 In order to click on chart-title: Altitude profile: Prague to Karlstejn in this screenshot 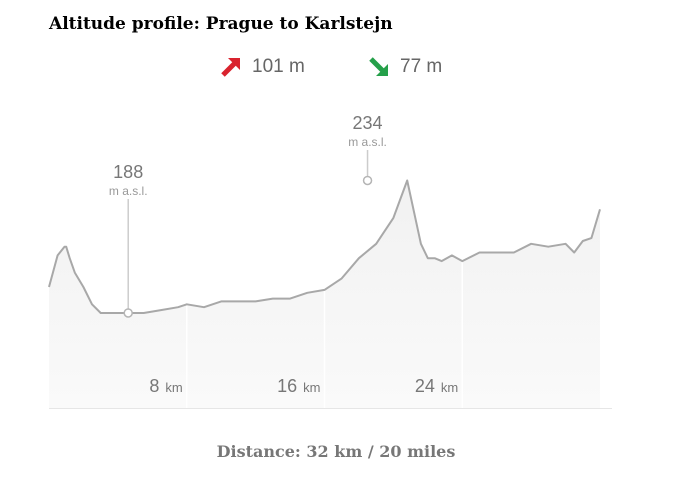, I will do `click(221, 24)`.